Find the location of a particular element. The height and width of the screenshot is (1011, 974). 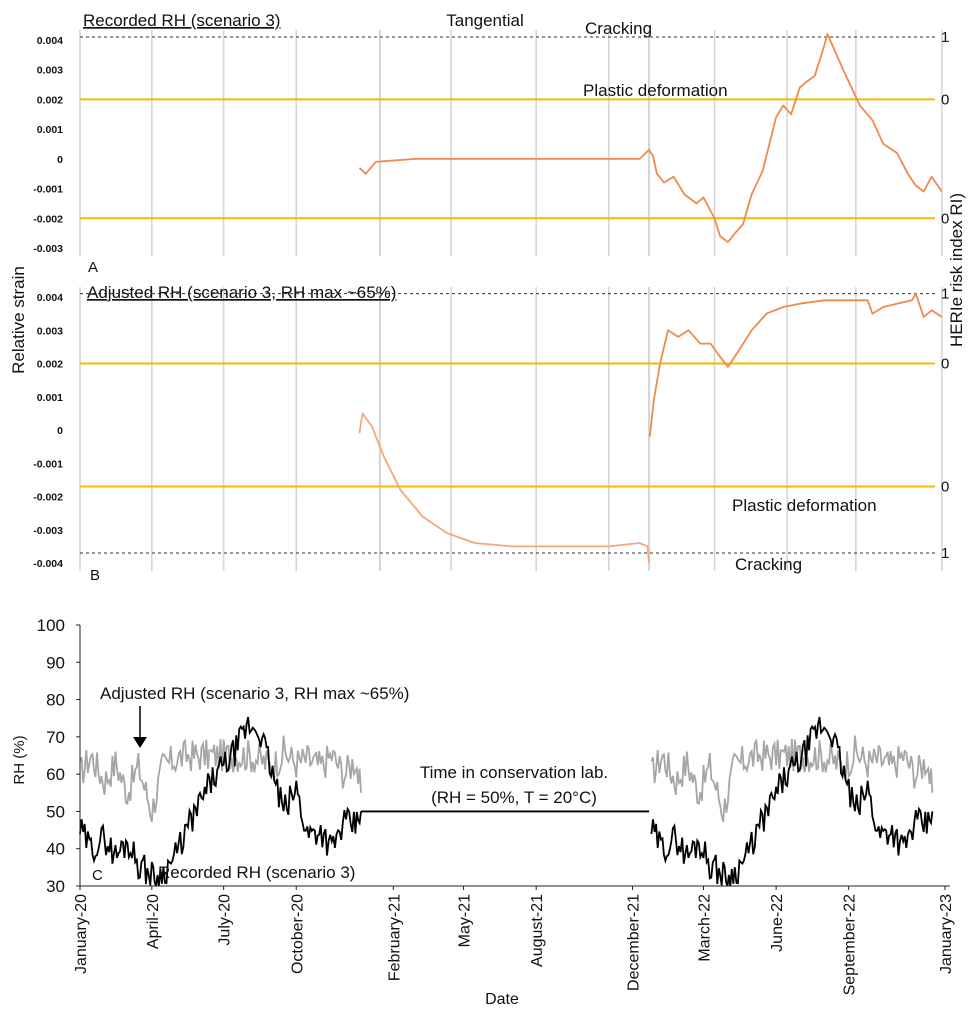

panel-a-letter: A is located at coordinates (93, 267).